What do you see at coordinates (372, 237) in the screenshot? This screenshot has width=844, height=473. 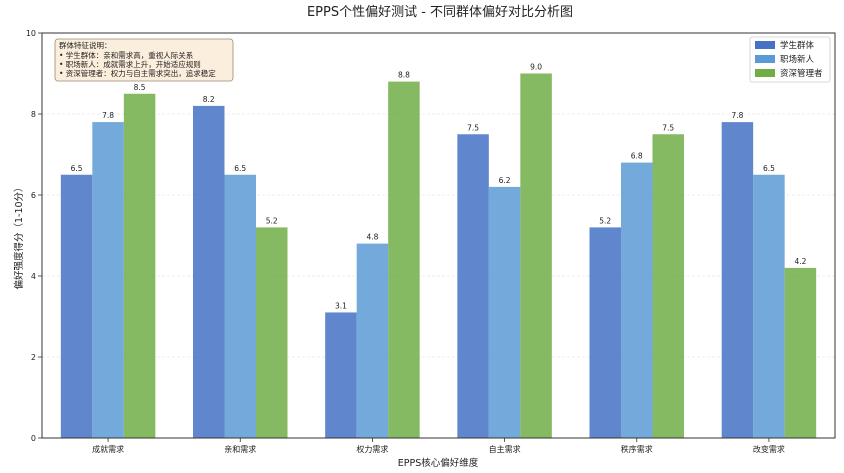 I see `bar-value-label: 4.8` at bounding box center [372, 237].